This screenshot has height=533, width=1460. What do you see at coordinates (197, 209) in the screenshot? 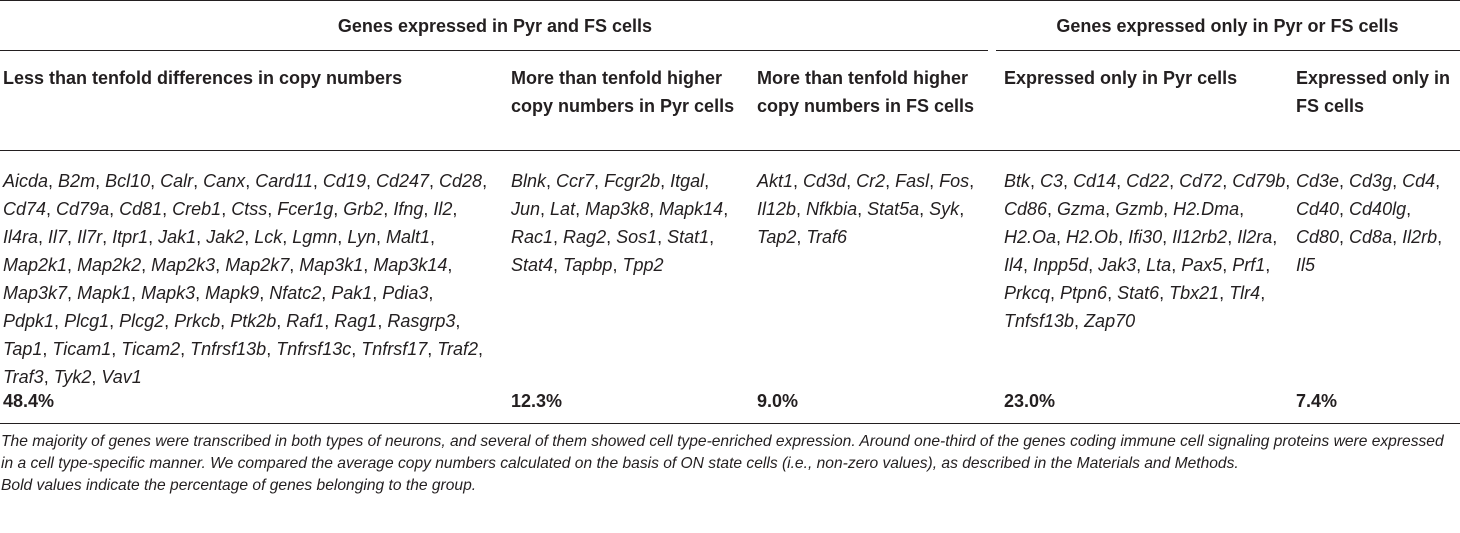
I see `gene-name: Creb1` at bounding box center [197, 209].